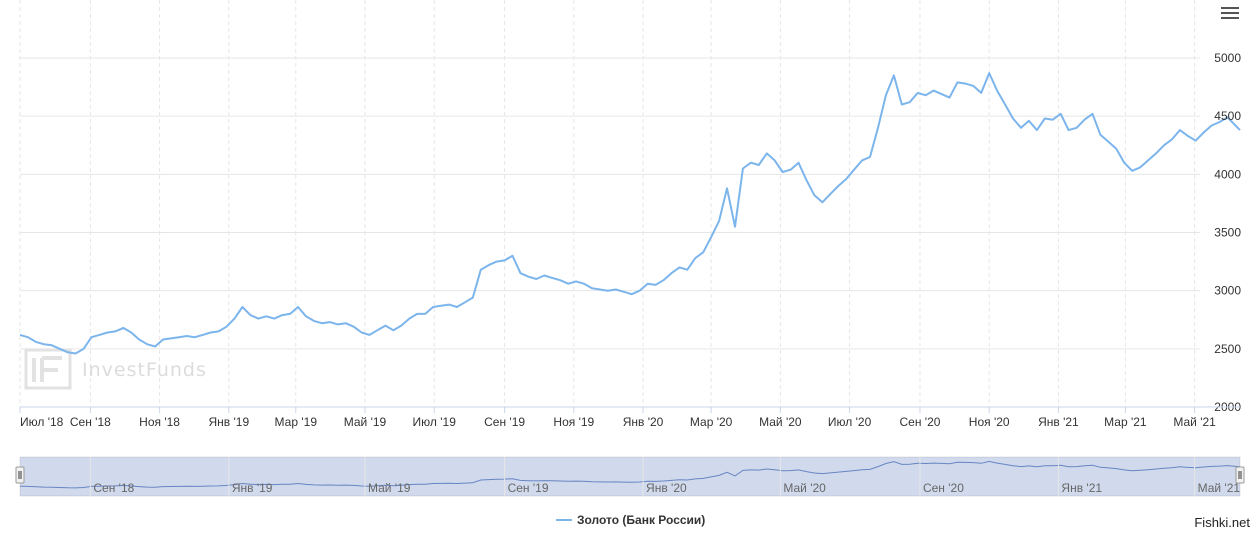 The image size is (1255, 535). I want to click on x-tick-label: Июл '18, so click(42, 422).